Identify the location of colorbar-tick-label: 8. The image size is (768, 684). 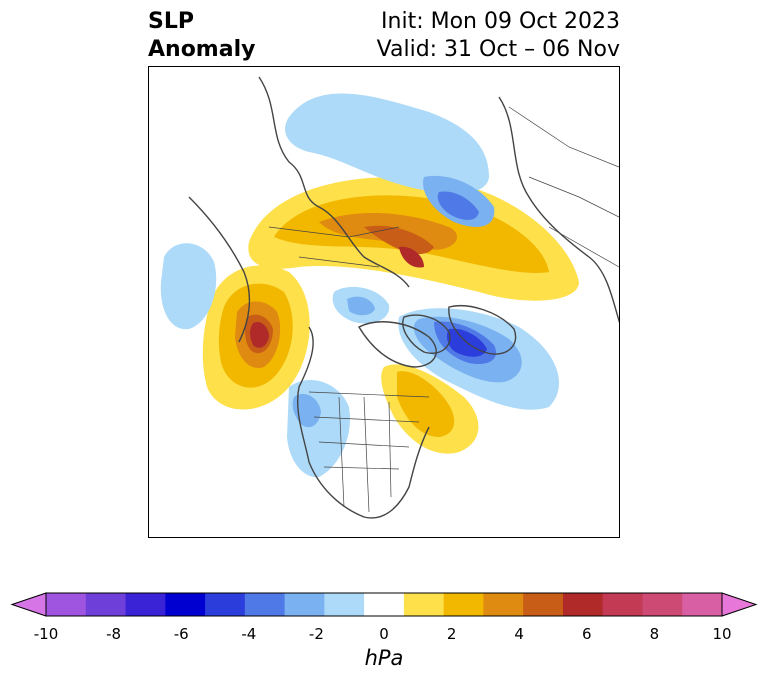
(654, 634).